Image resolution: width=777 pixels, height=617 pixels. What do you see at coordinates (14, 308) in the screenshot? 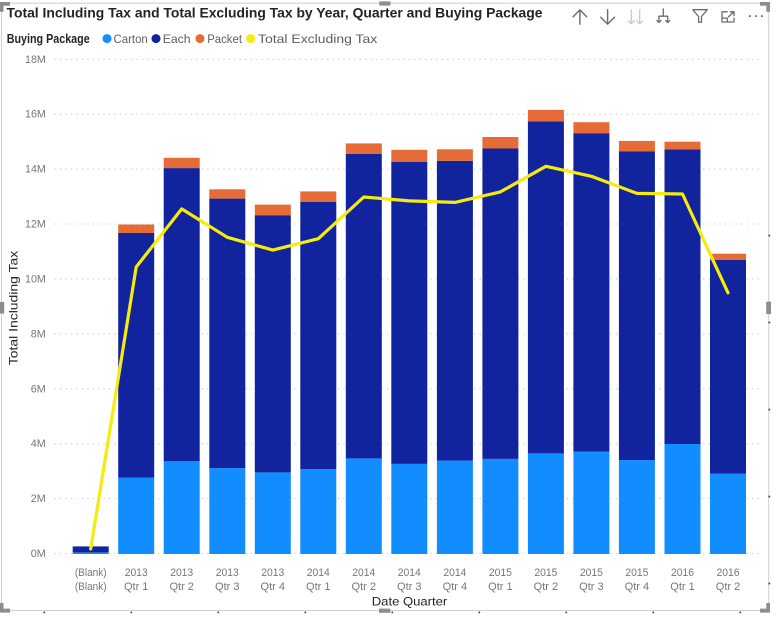
I see `svg-text: Total Including Tax` at bounding box center [14, 308].